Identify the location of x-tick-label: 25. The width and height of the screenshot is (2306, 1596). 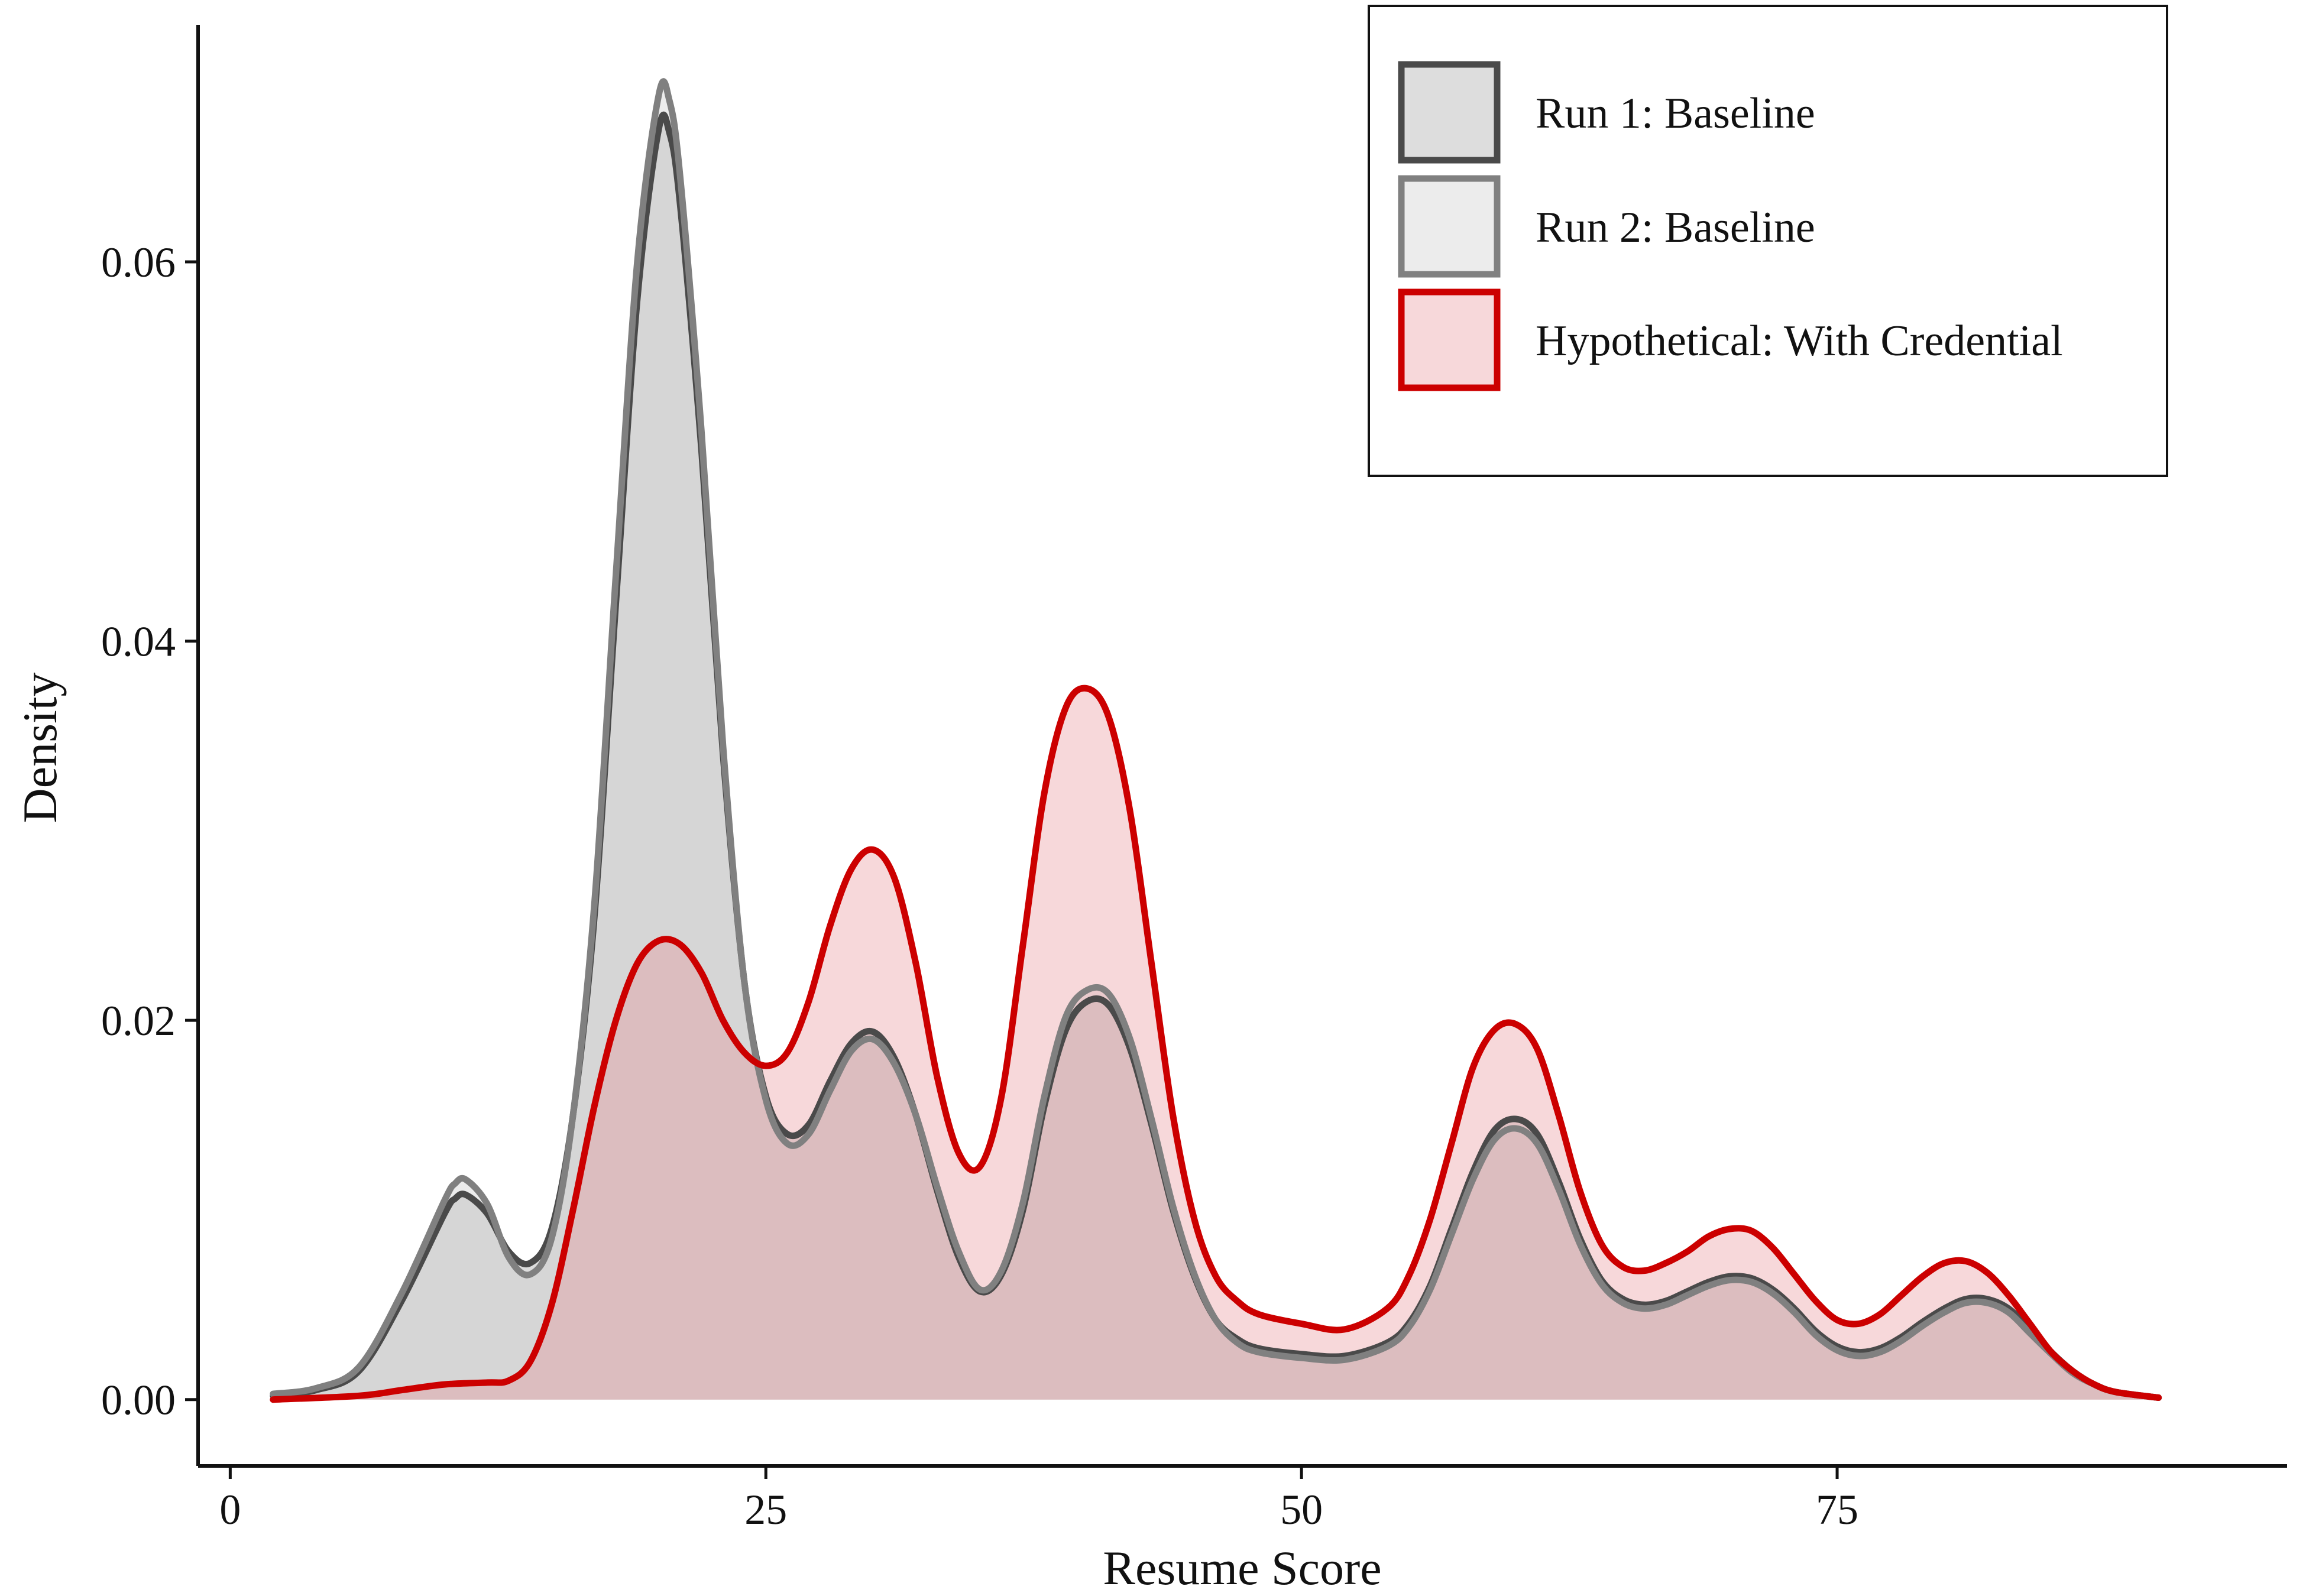
(765, 1509).